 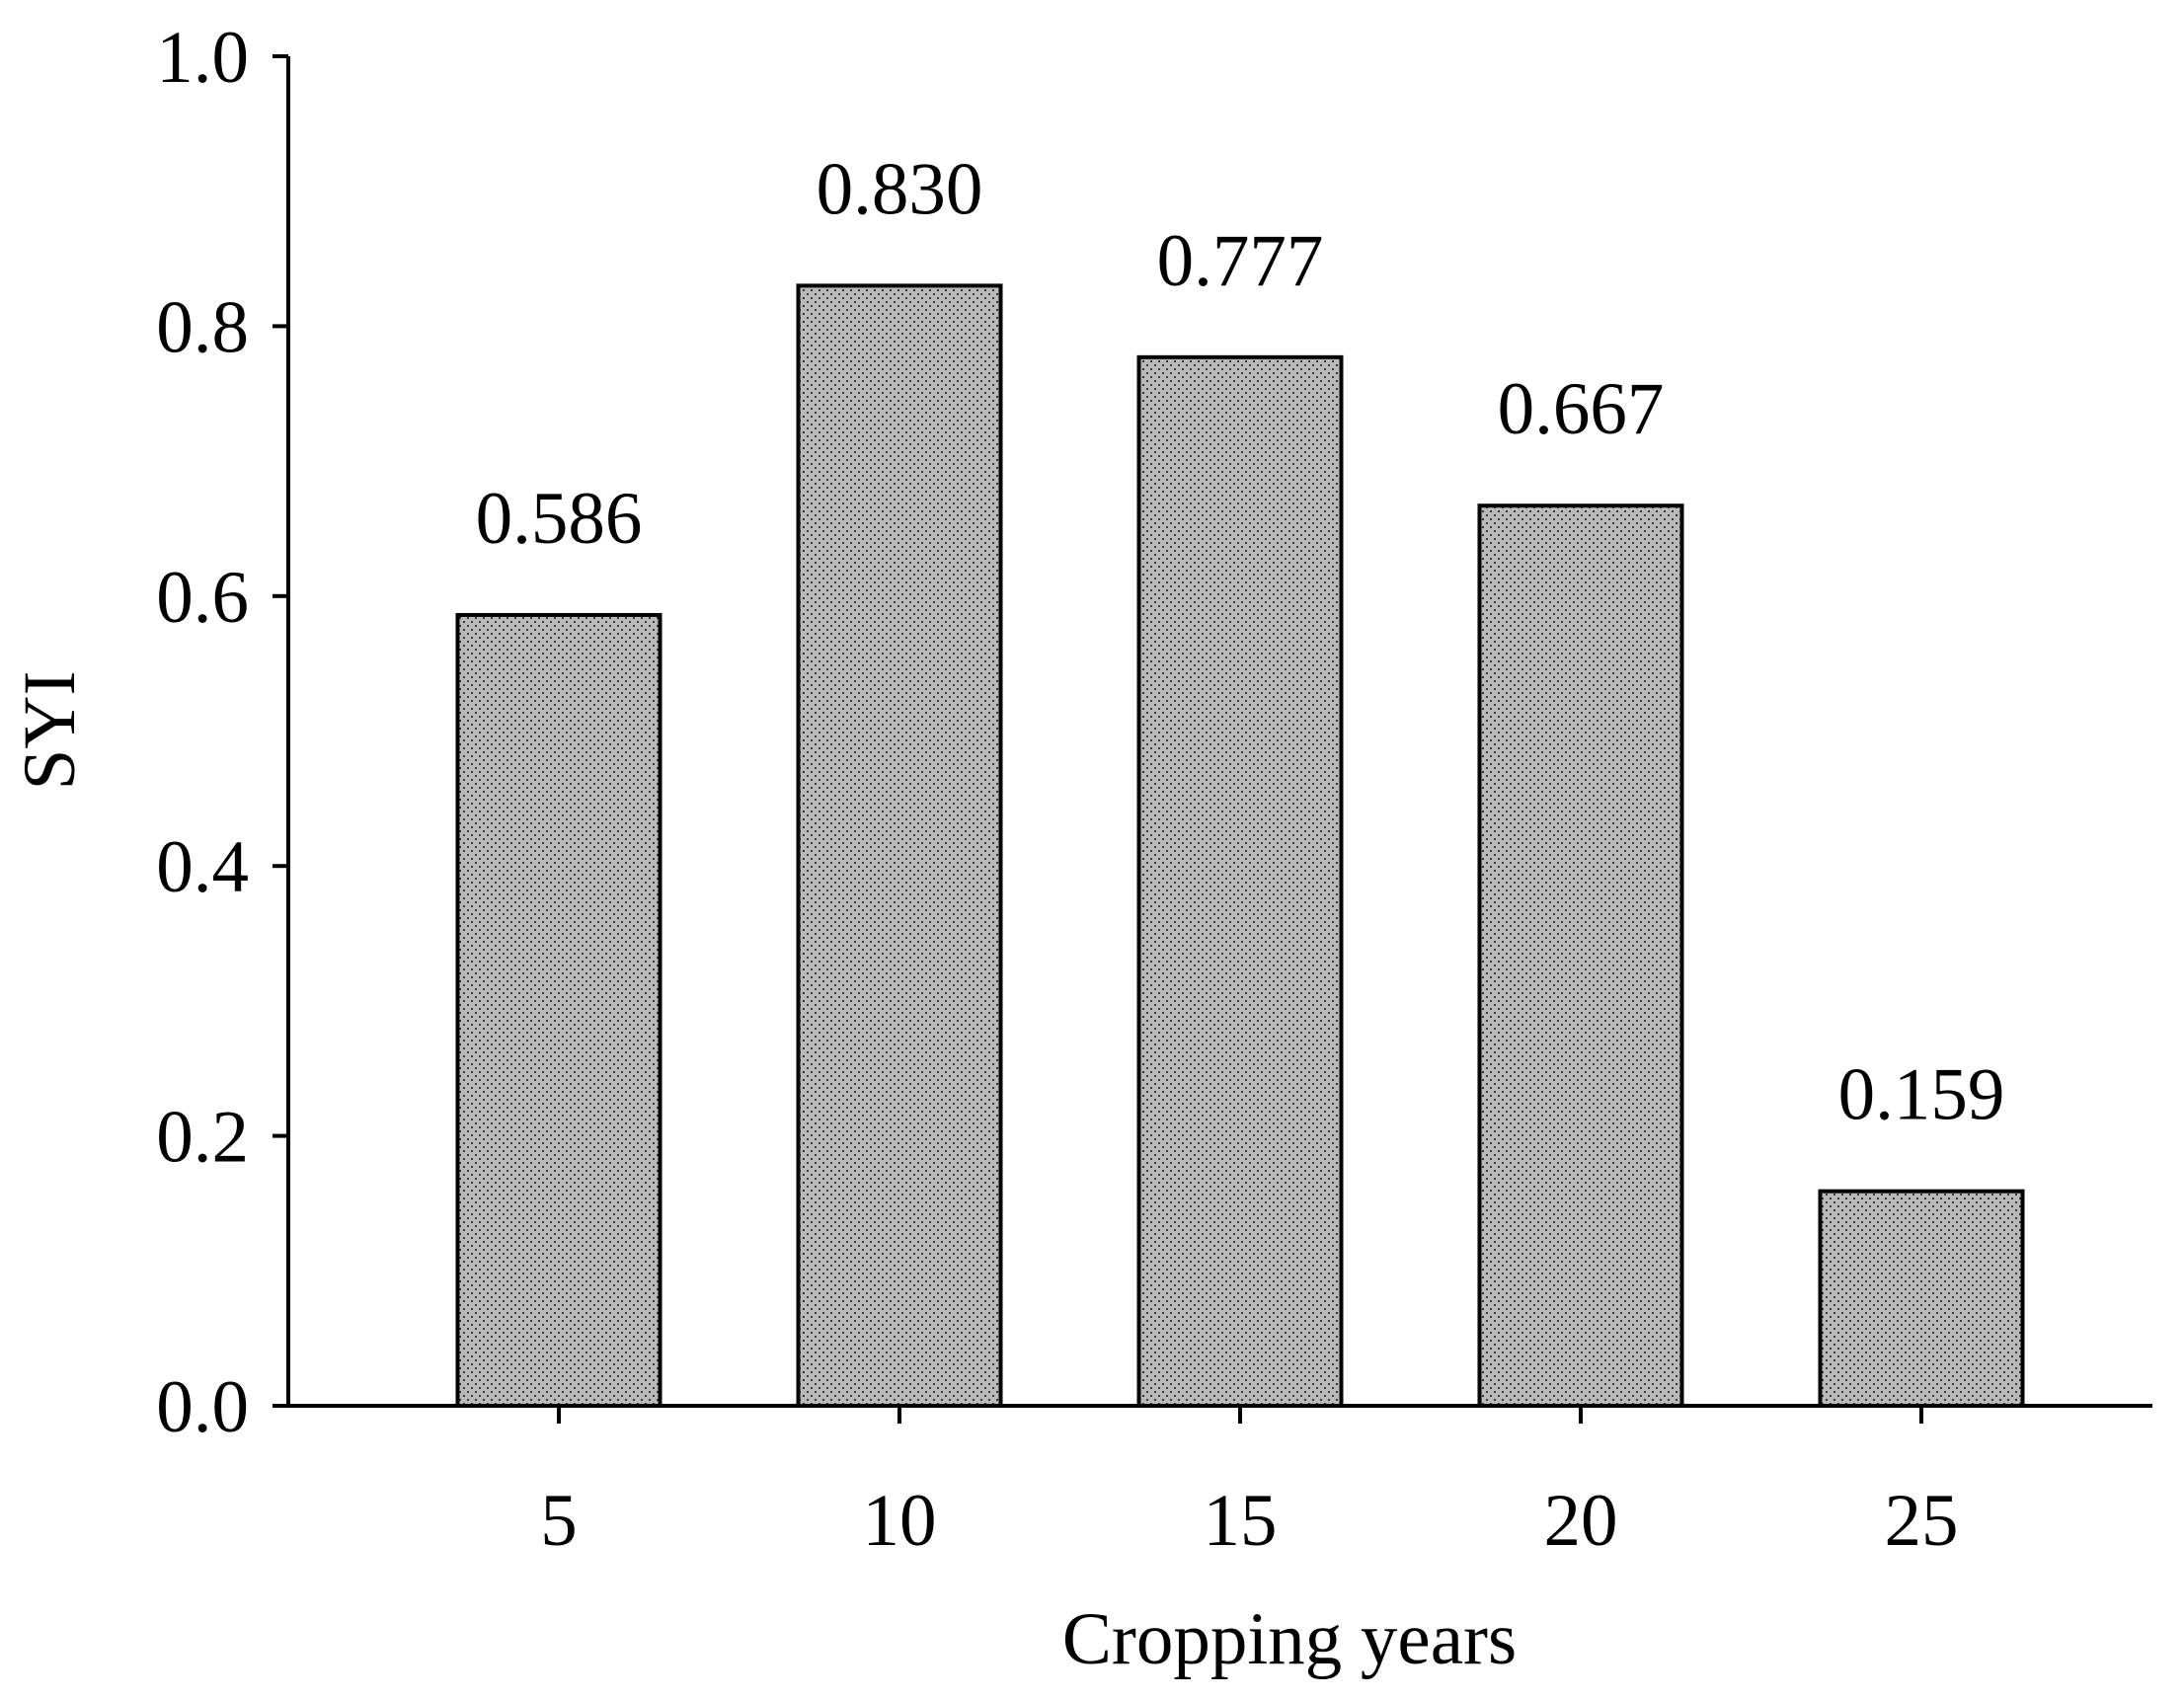 What do you see at coordinates (559, 1521) in the screenshot?
I see `x-tick-label: 5` at bounding box center [559, 1521].